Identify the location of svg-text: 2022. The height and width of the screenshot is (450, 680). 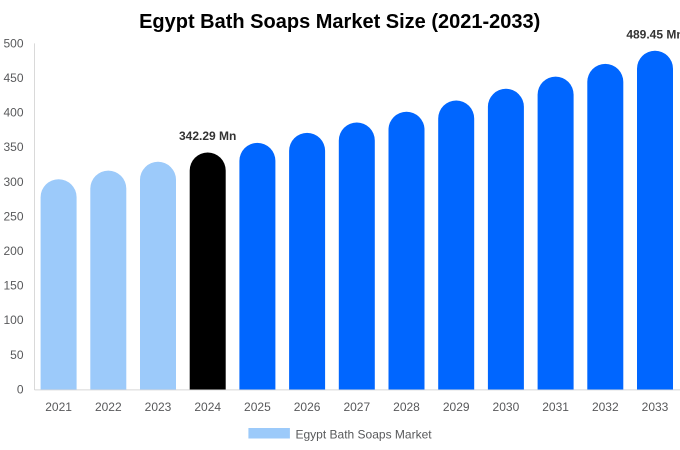
(108, 407).